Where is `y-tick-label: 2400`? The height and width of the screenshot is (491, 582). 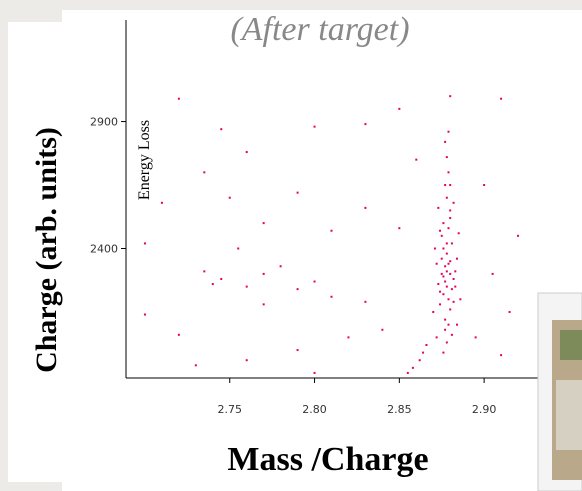
y-tick-label: 2400 is located at coordinates (104, 249).